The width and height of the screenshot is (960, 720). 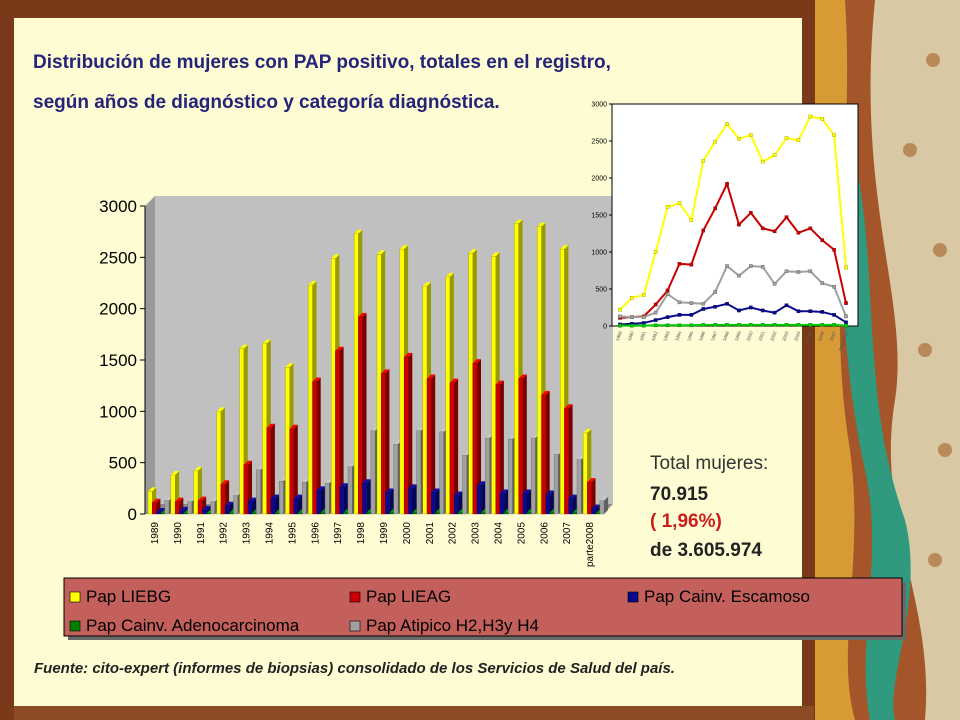 I want to click on y-tick-label: 3000, so click(x=118, y=206).